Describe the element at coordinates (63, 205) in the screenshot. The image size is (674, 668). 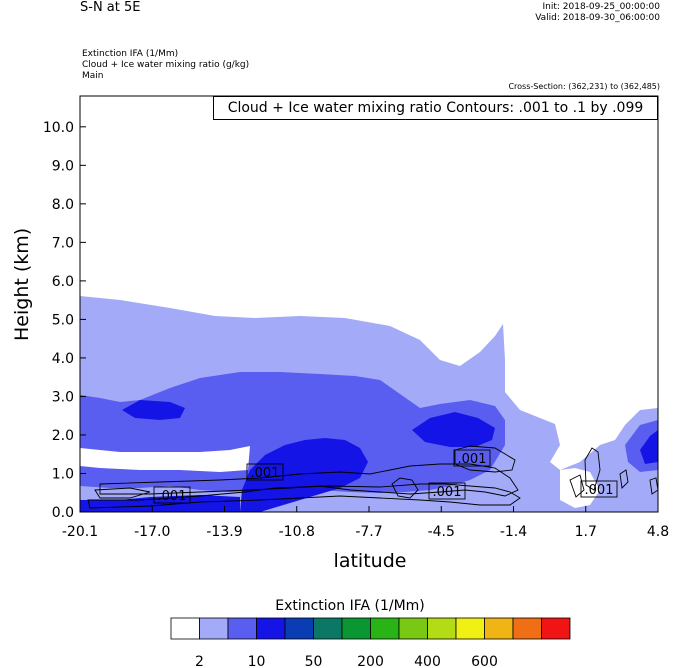
I see `y-tick-label-8: 8.0` at that location.